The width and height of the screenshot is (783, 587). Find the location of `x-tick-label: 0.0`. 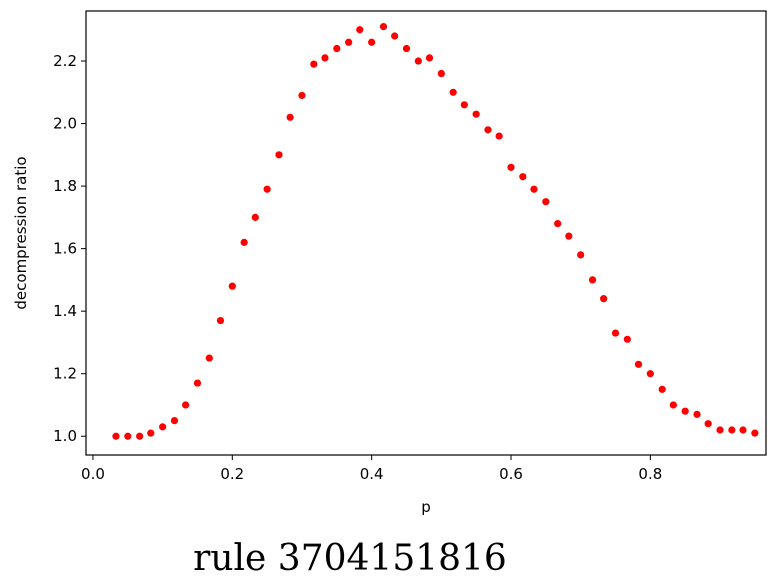

x-tick-label: 0.0 is located at coordinates (93, 474).